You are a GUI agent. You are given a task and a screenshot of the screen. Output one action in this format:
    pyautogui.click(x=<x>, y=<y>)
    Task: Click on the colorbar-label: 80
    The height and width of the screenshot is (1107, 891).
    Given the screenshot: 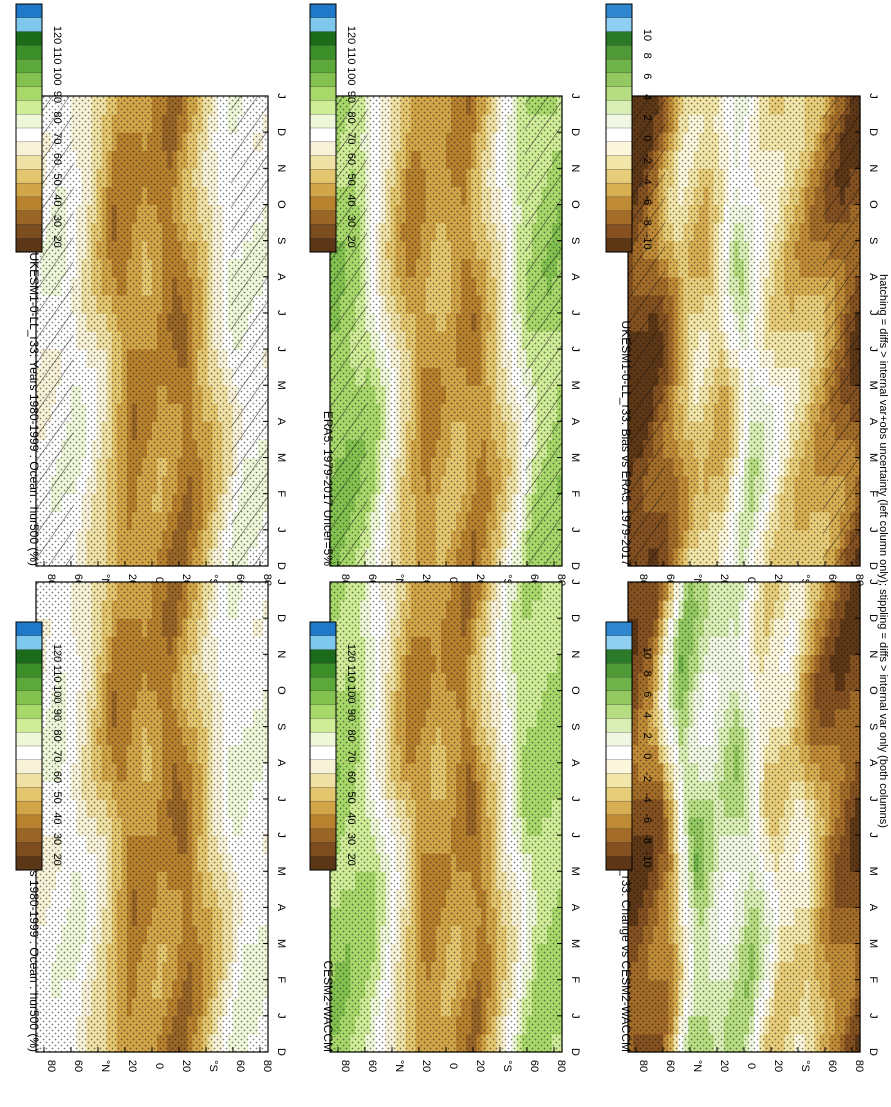 What is the action you would take?
    pyautogui.click(x=351, y=118)
    